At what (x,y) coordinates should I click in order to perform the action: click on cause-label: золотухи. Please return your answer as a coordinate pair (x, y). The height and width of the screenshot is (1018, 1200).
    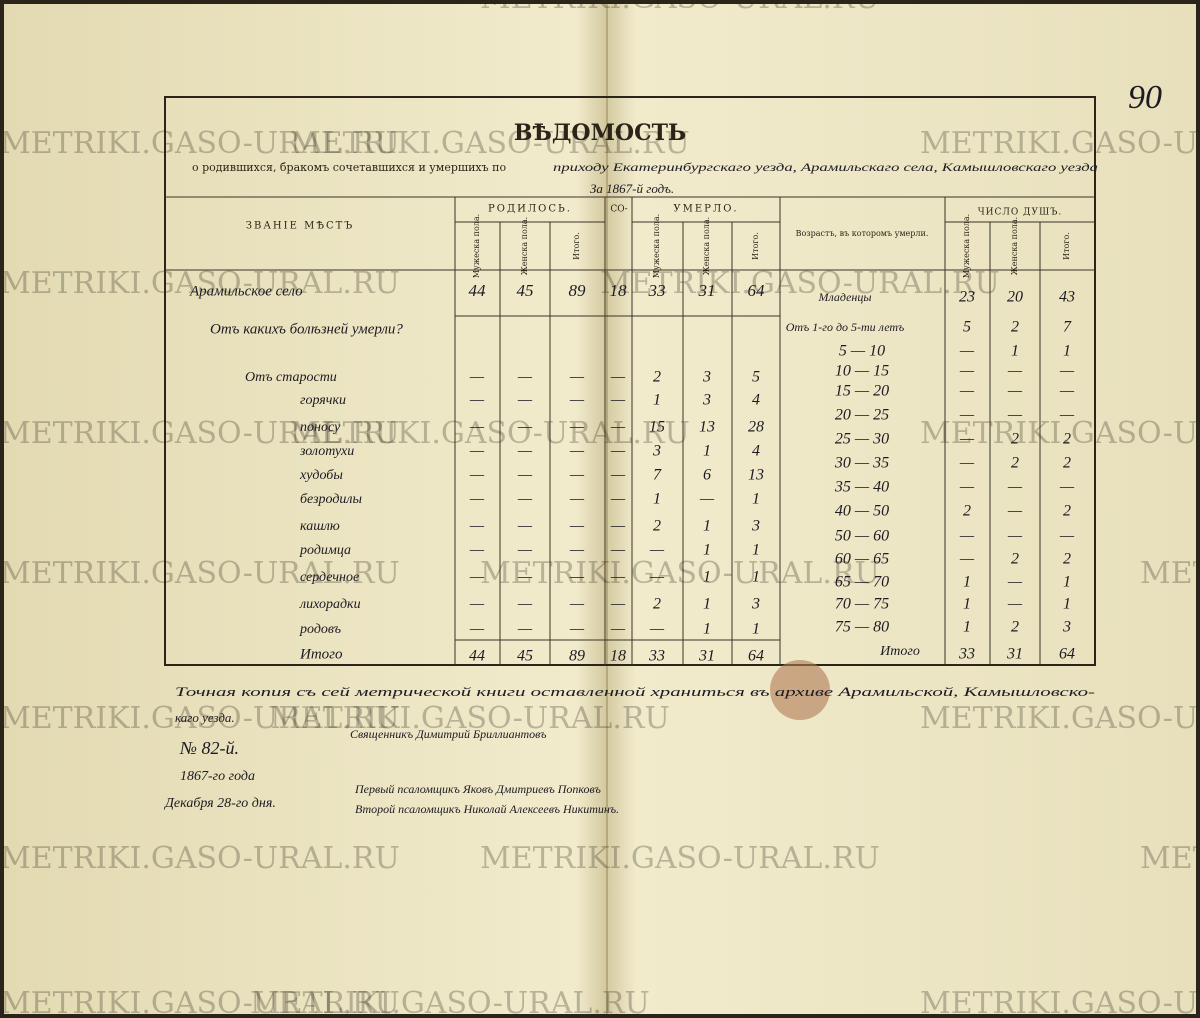
    Looking at the image, I should click on (326, 451).